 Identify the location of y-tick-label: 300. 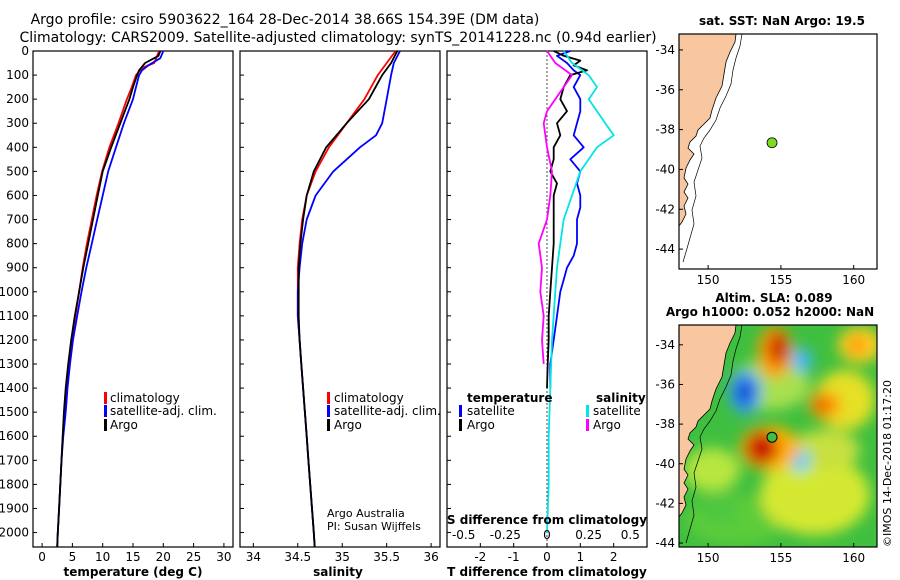
(17, 123).